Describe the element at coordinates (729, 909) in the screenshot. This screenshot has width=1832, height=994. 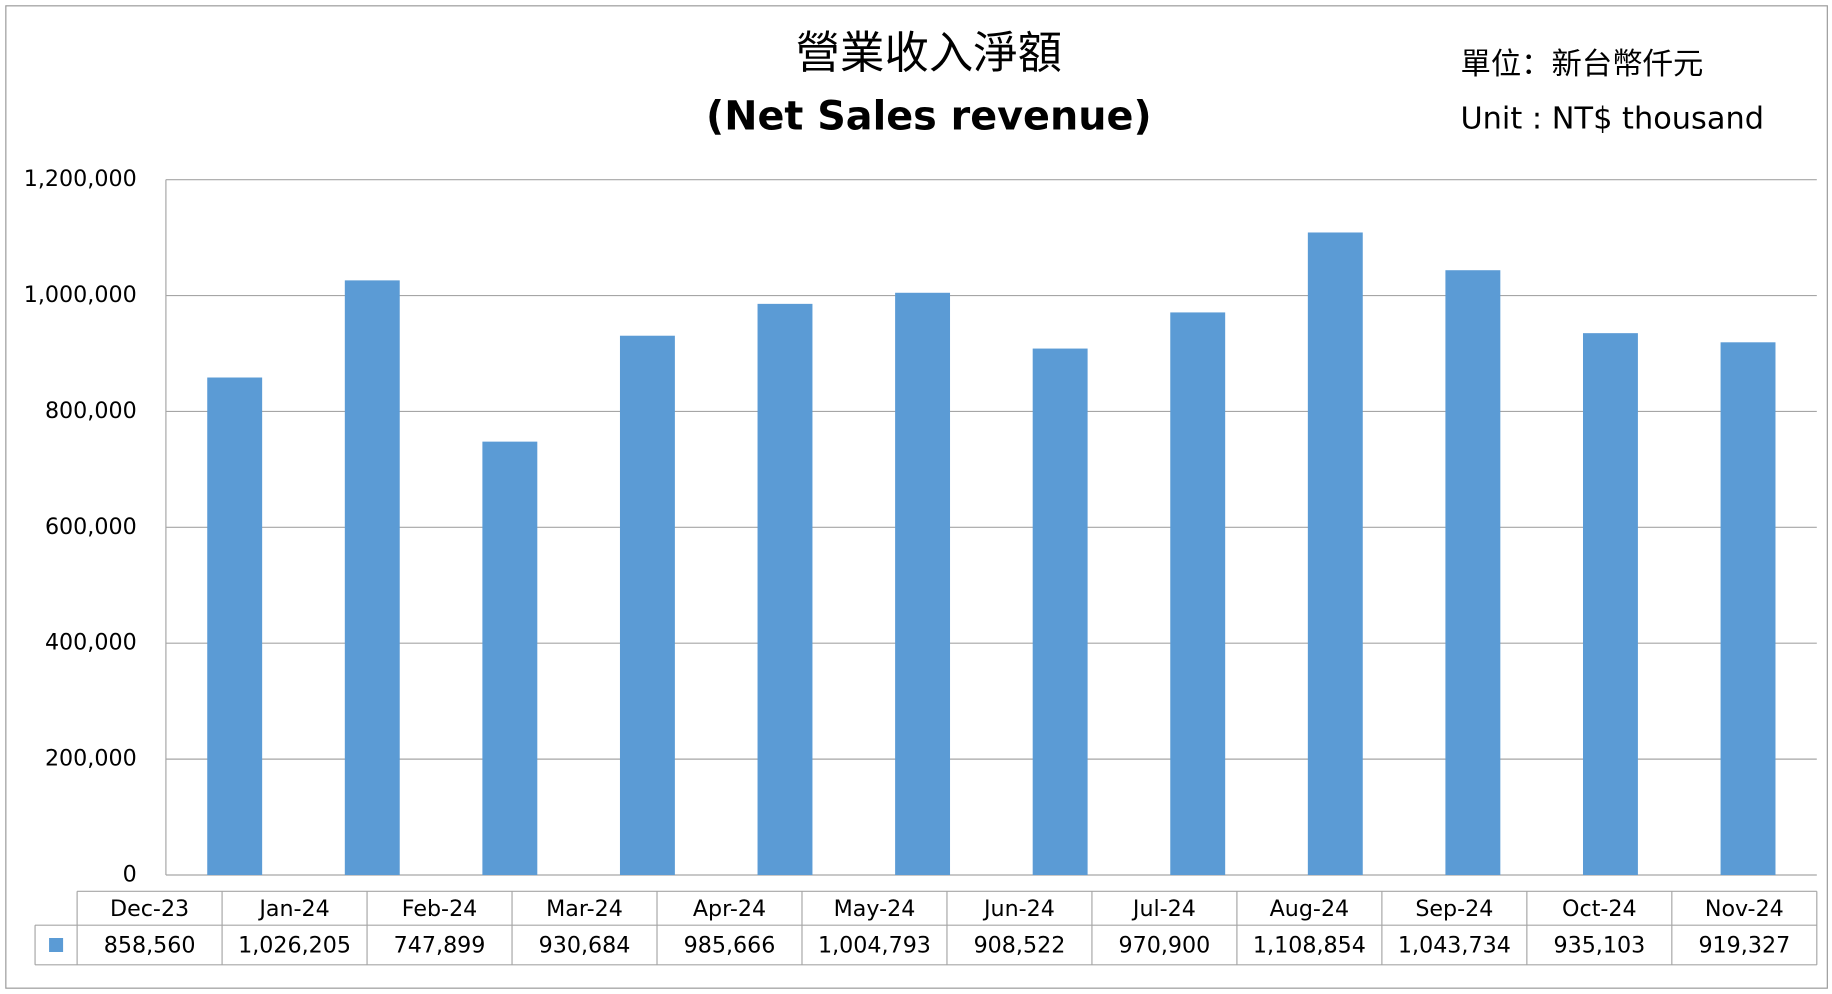
I see `x-tick-label: Apr-24` at that location.